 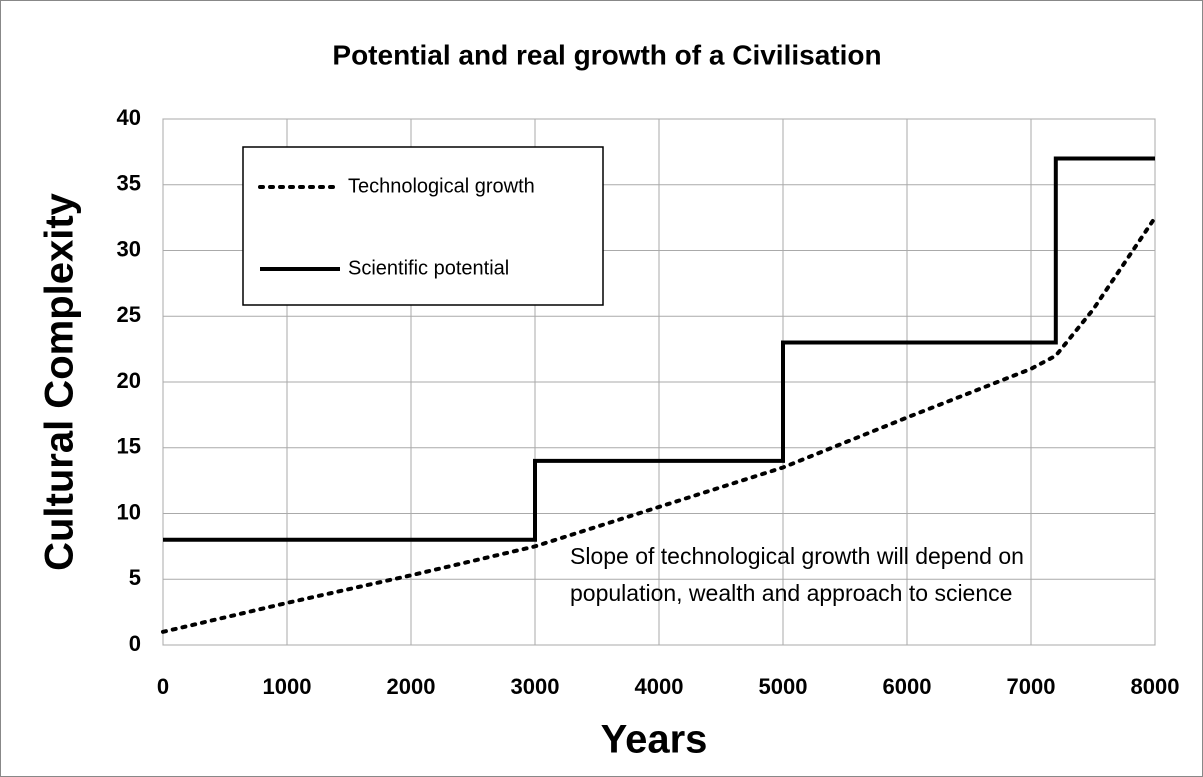 I want to click on x-tick-label: 4000, so click(x=659, y=686).